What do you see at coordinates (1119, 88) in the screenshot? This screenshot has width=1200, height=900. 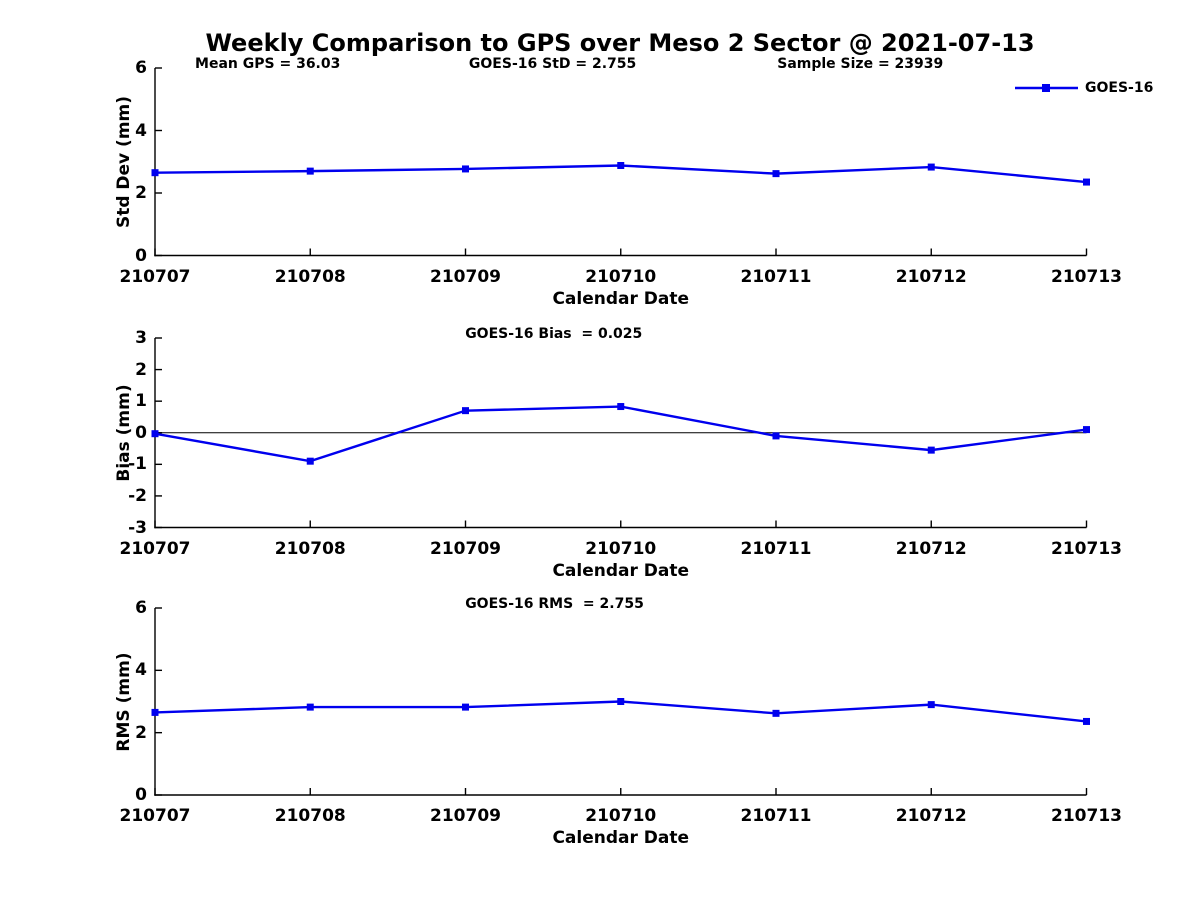 I see `legend-series-label: GOES-16` at bounding box center [1119, 88].